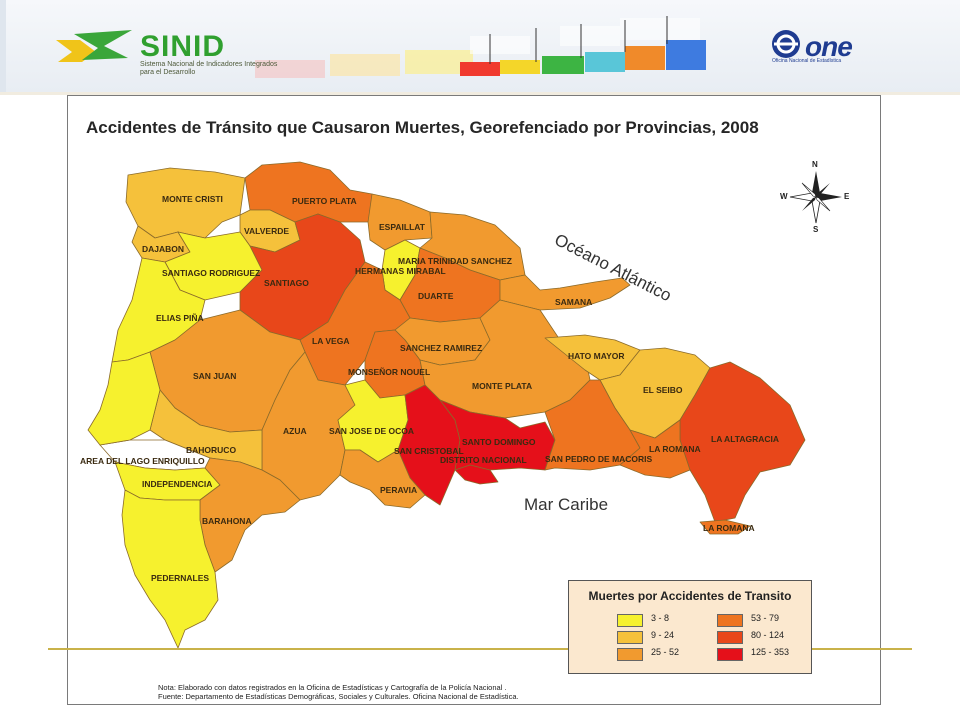 This screenshot has width=960, height=720. Describe the element at coordinates (180, 578) in the screenshot. I see `label-pedernales: PEDERNALES` at that location.